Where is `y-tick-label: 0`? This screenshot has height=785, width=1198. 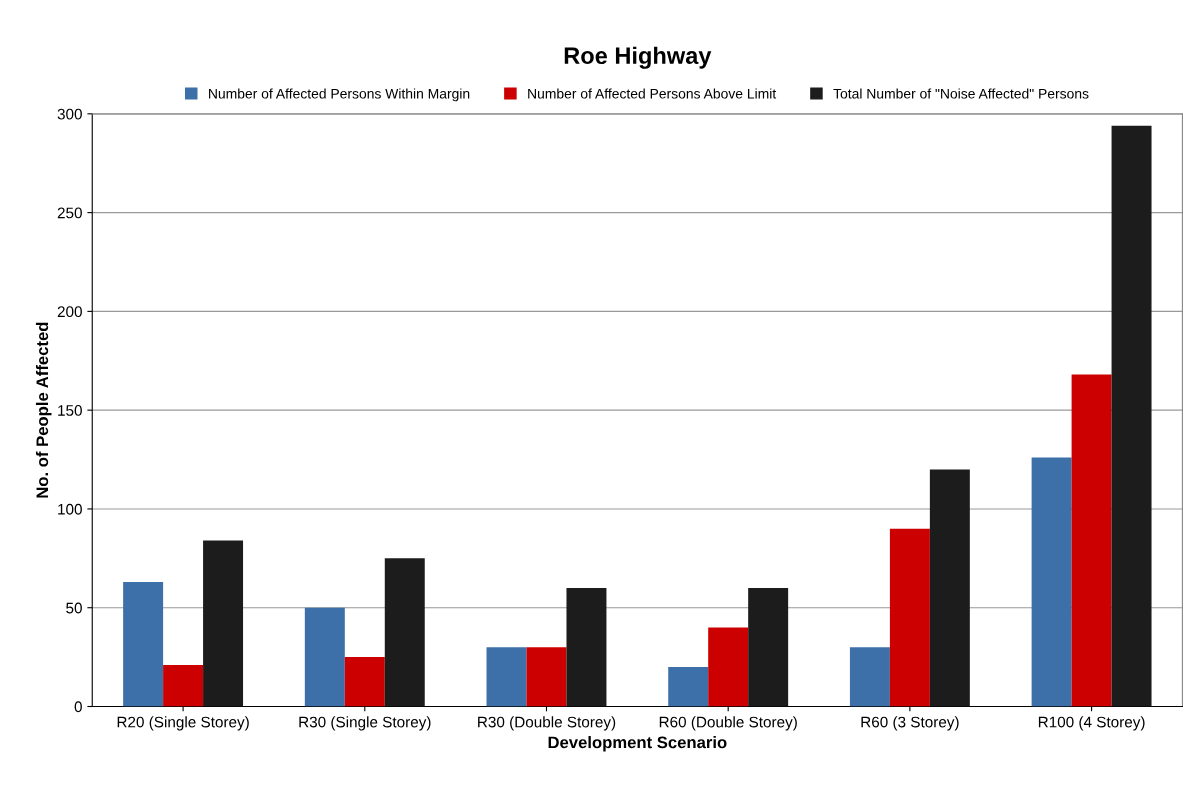 y-tick-label: 0 is located at coordinates (78, 707).